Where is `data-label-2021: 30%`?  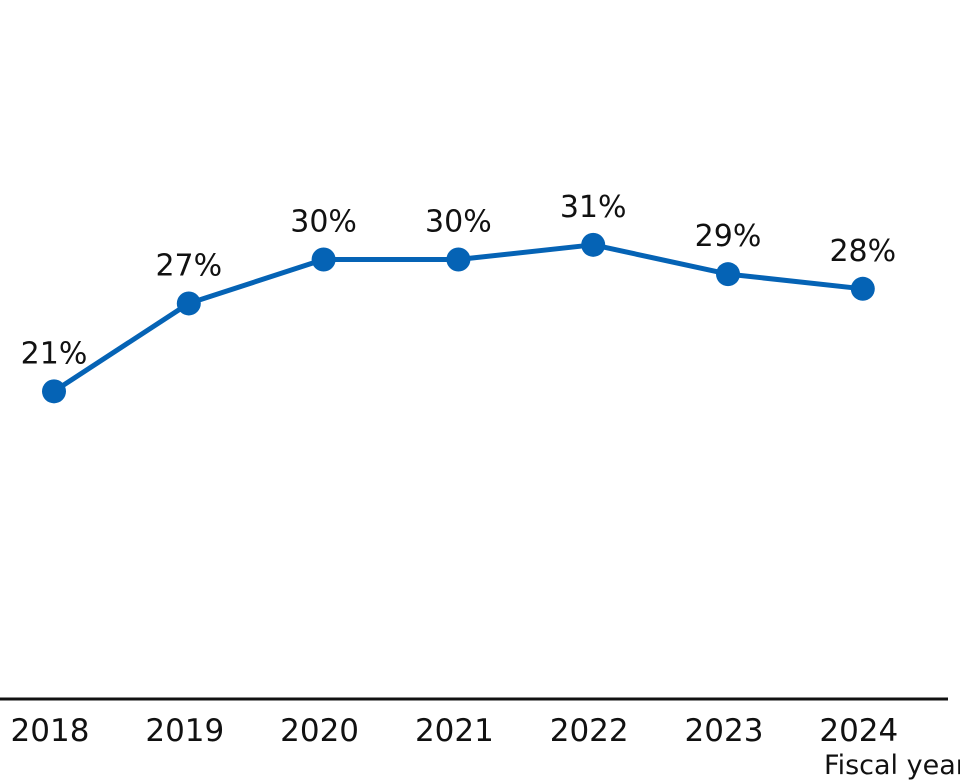
data-label-2021: 30% is located at coordinates (458, 222).